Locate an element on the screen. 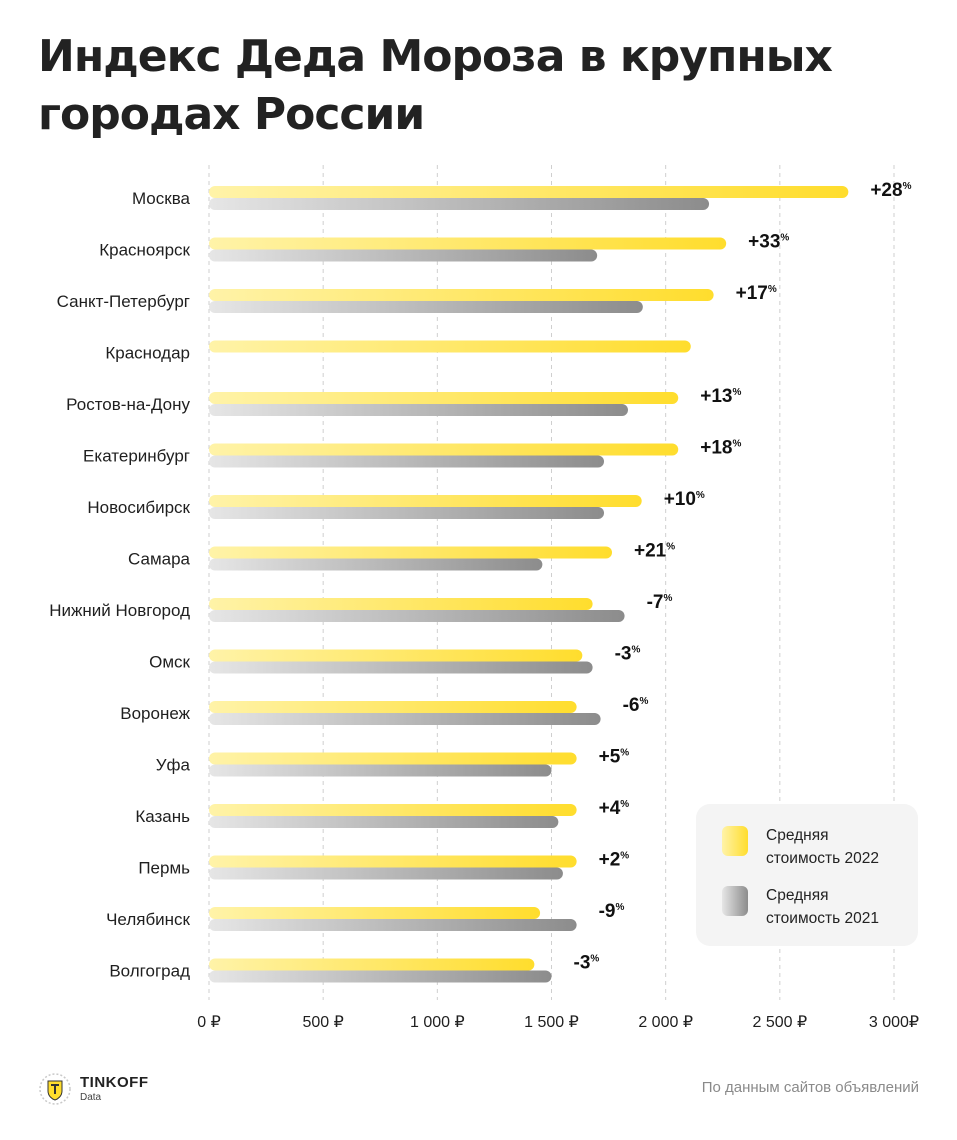 This screenshot has height=1140, width=957. change-label: +18% is located at coordinates (720, 448).